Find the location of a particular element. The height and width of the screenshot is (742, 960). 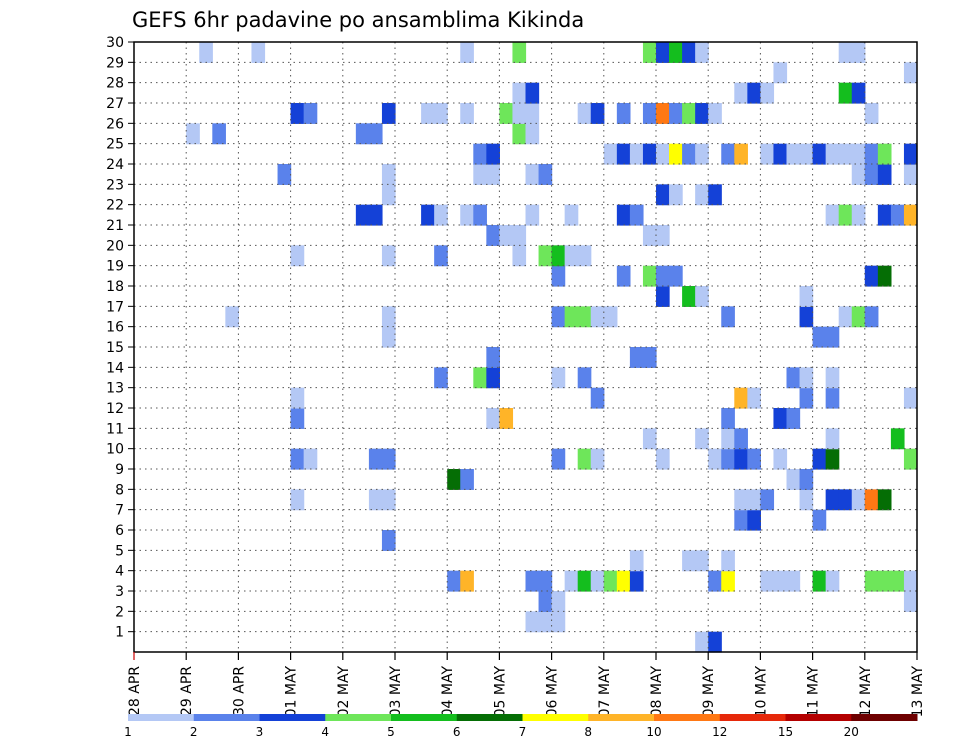

y-tick-label: 4 is located at coordinates (119, 572).